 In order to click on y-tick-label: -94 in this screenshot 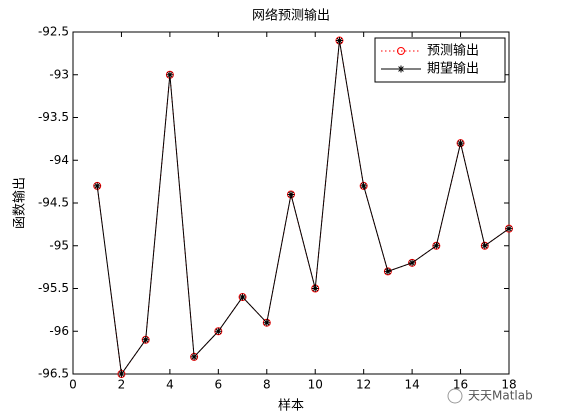, I will do `click(59, 160)`.